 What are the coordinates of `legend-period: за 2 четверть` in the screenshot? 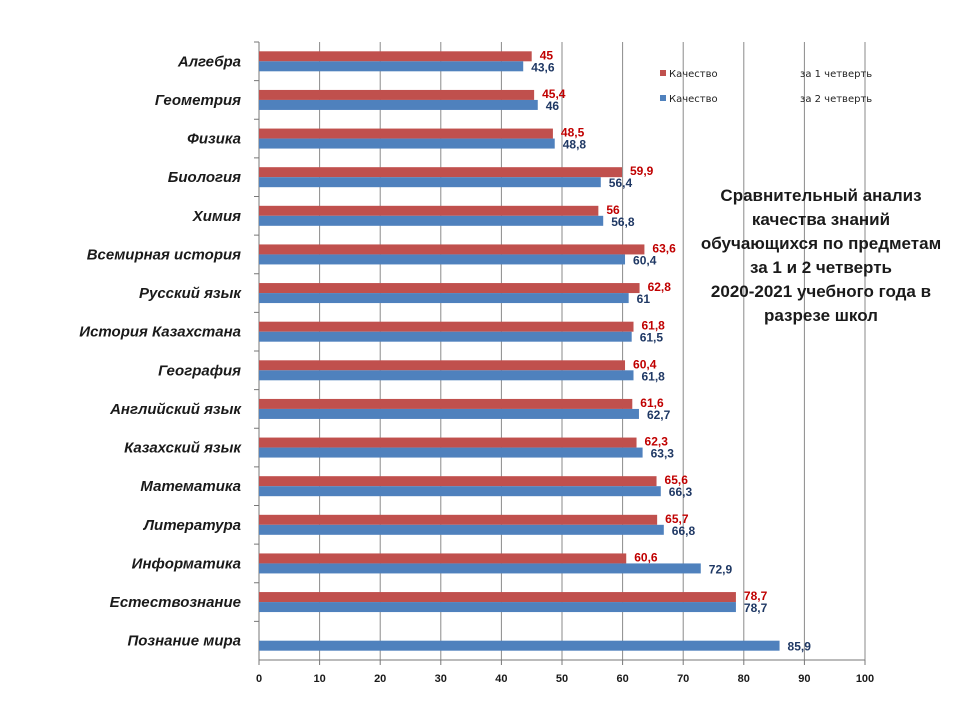 It's located at (836, 99).